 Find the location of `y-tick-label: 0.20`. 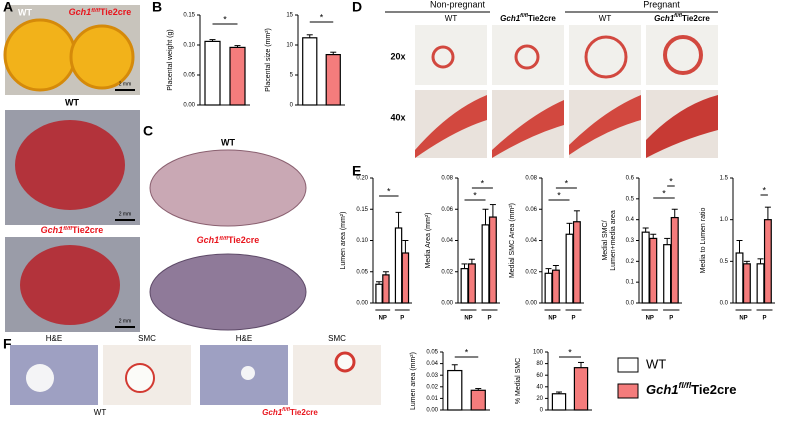

y-tick-label: 0.20 is located at coordinates (362, 179).